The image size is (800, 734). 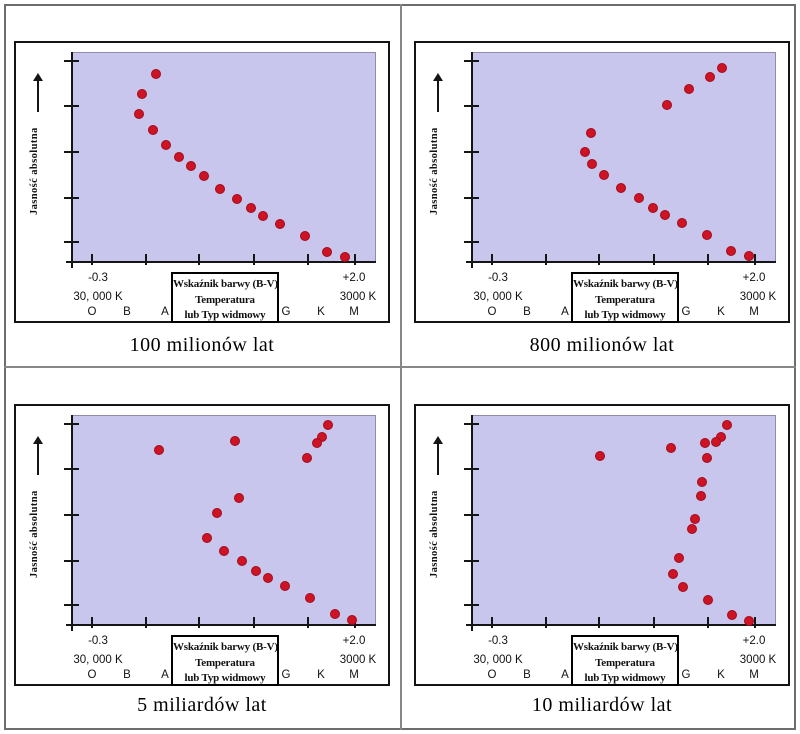 What do you see at coordinates (127, 312) in the screenshot?
I see `spectral-type-b: B` at bounding box center [127, 312].